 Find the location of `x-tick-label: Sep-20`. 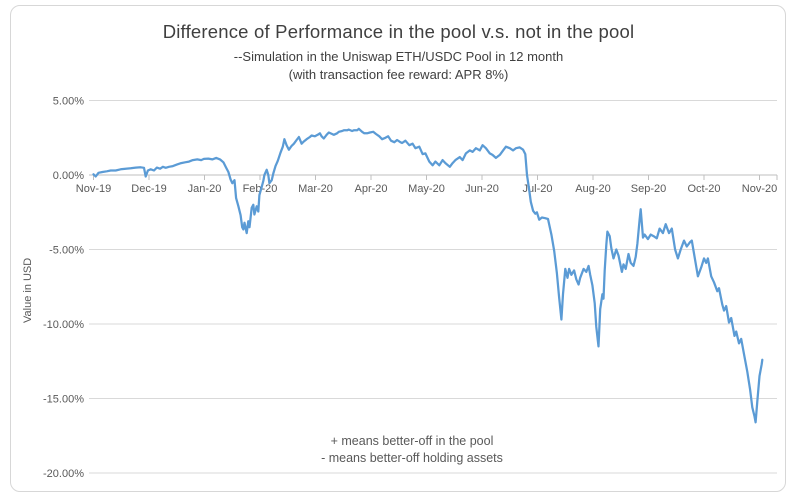

x-tick-label: Sep-20 is located at coordinates (648, 189).